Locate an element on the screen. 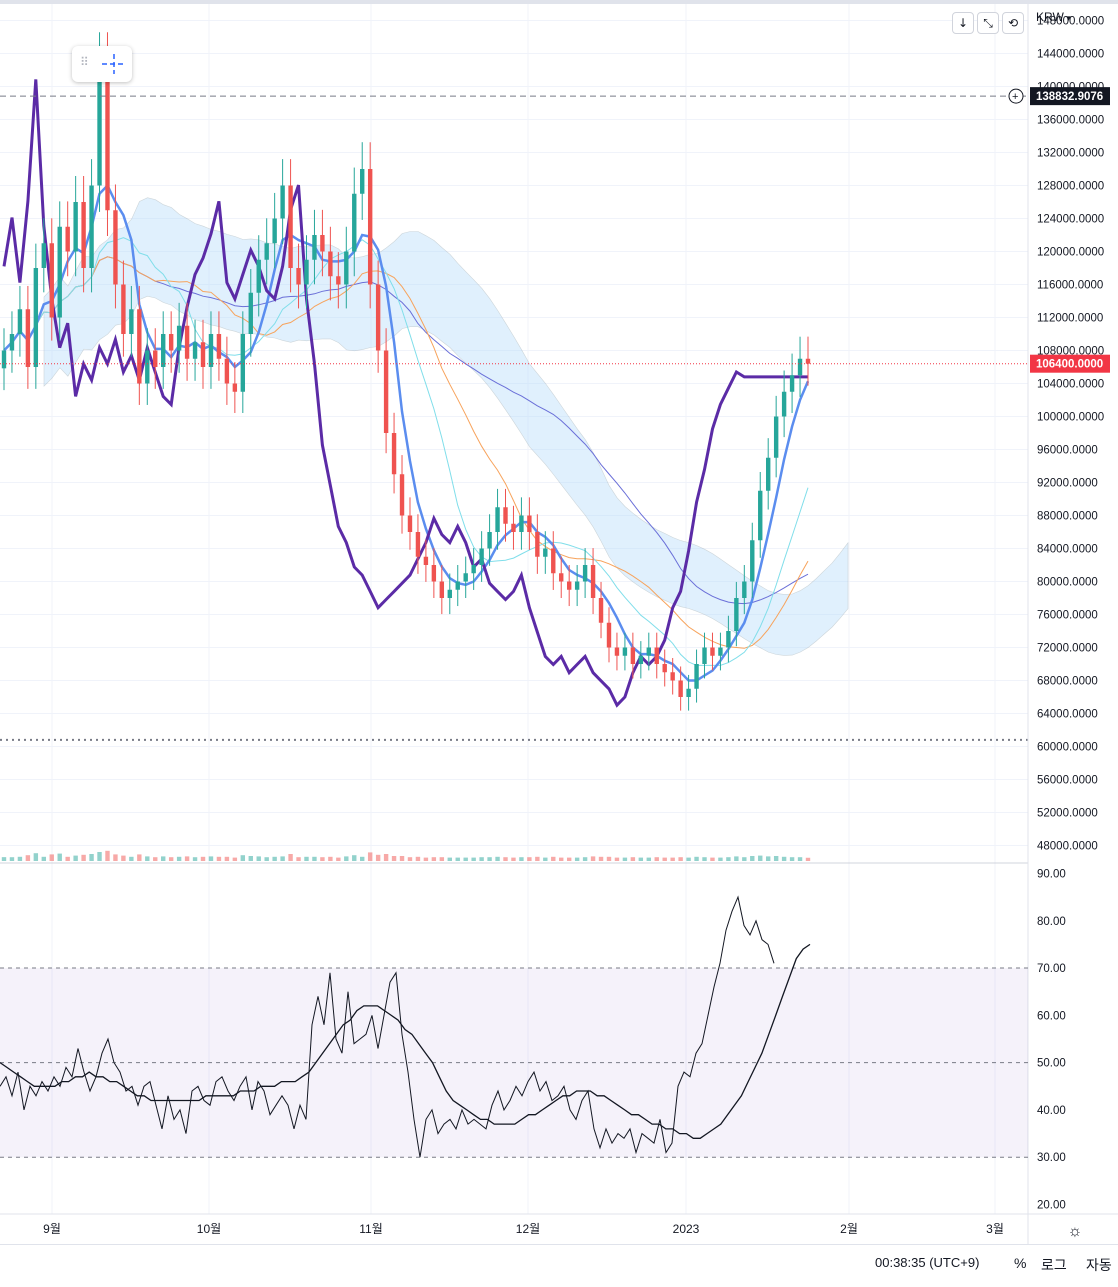 The image size is (1118, 1287). rsi-ma-line is located at coordinates (405, 1041).